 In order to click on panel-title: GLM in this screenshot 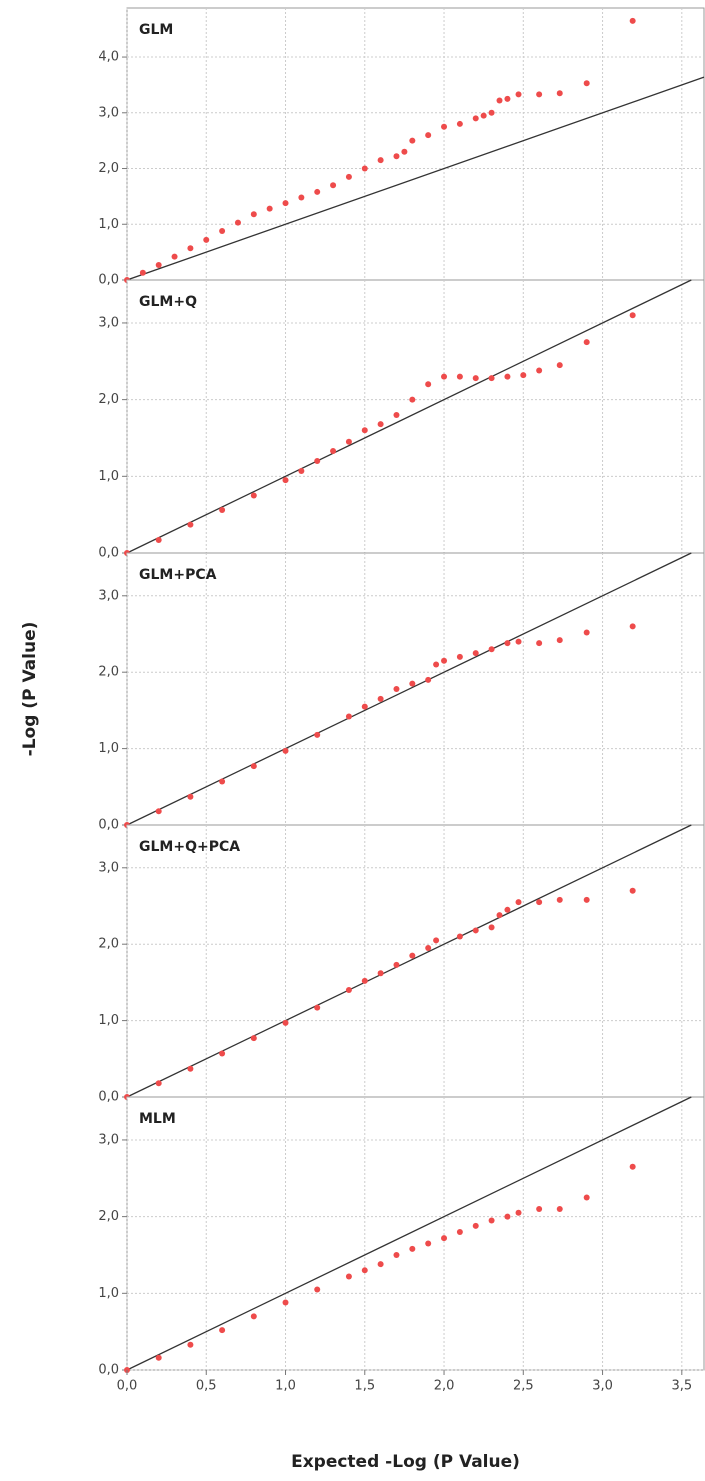, I will do `click(156, 30)`.